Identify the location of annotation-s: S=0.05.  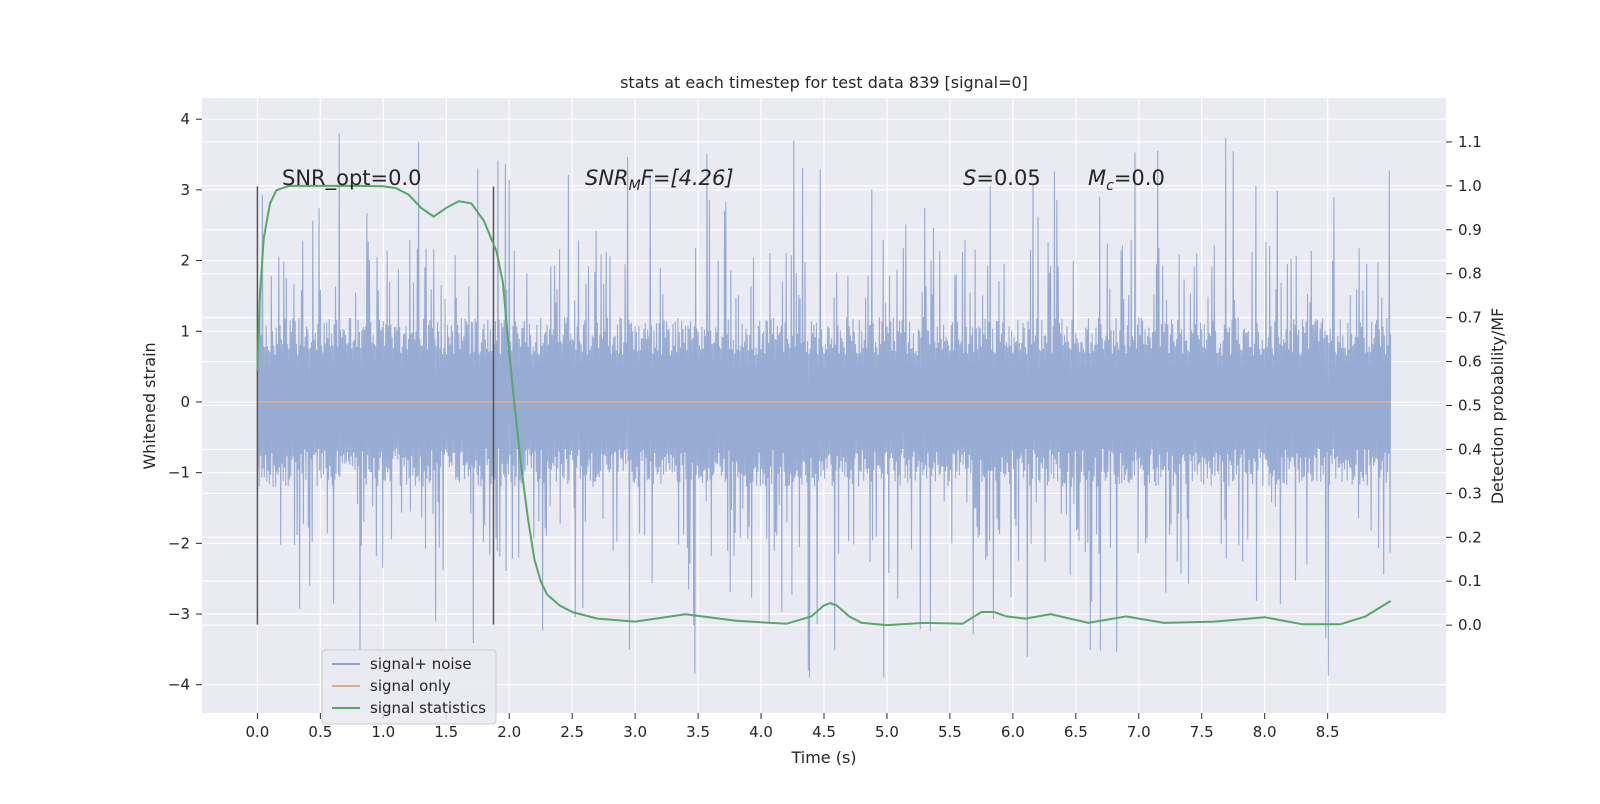
(1002, 178).